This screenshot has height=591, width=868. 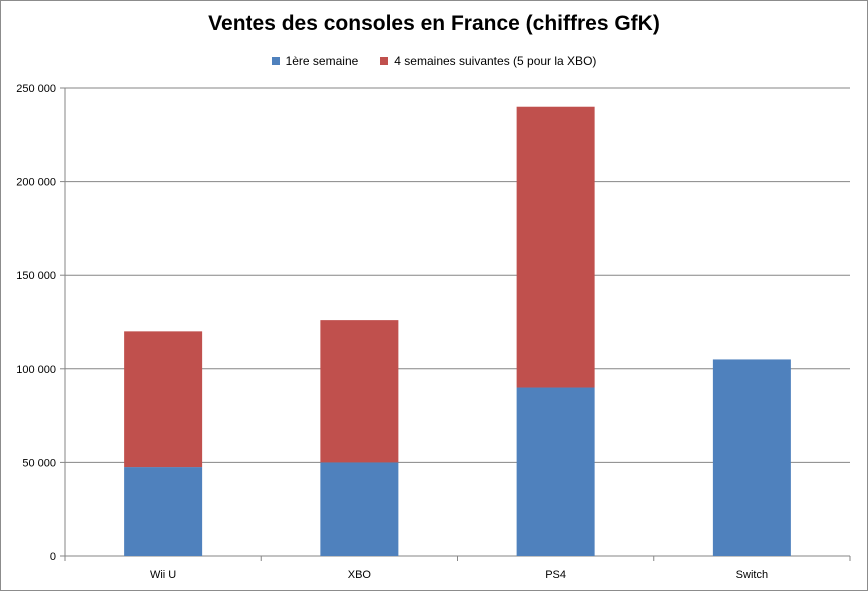 I want to click on legend-item-series-2: 4 semaines suivantes (5 pour la XBO), so click(x=488, y=61).